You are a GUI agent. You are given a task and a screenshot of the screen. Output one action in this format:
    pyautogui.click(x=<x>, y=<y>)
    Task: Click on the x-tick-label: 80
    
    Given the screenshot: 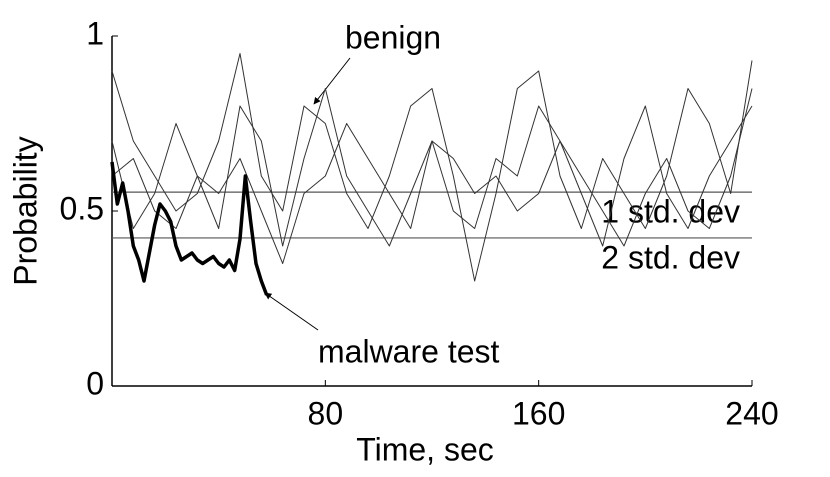 What is the action you would take?
    pyautogui.click(x=326, y=413)
    